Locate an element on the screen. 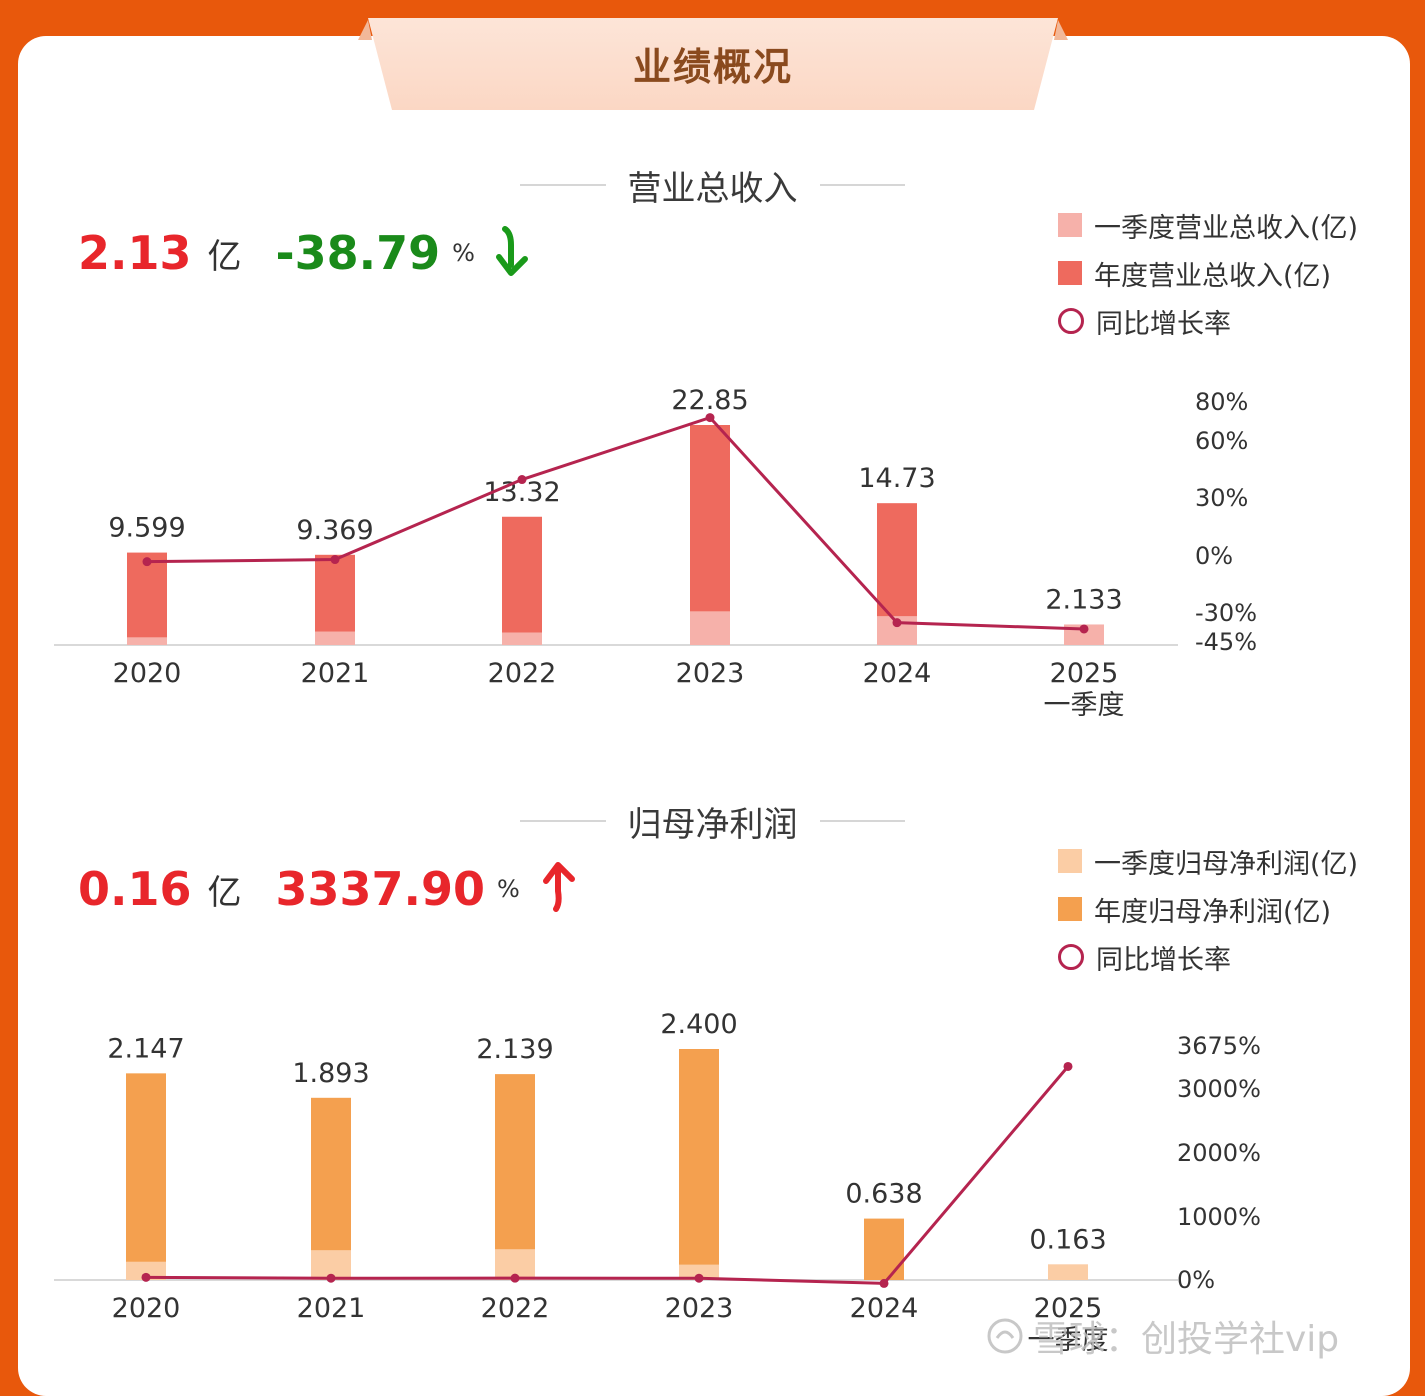 Image resolution: width=1425 pixels, height=1396 pixels. legend-item: 一季度营业总收入(亿) is located at coordinates (1208, 225).